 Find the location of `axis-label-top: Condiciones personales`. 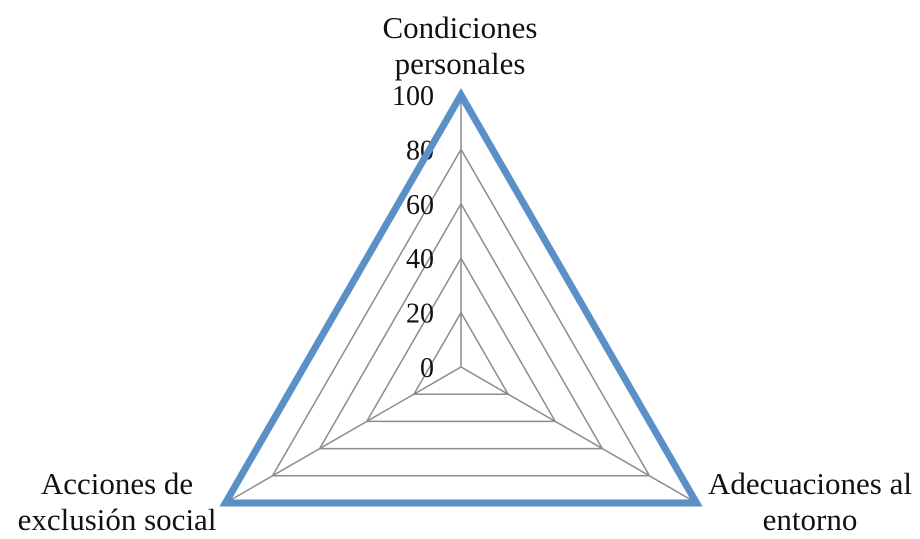

axis-label-top: Condiciones personales is located at coordinates (460, 46).